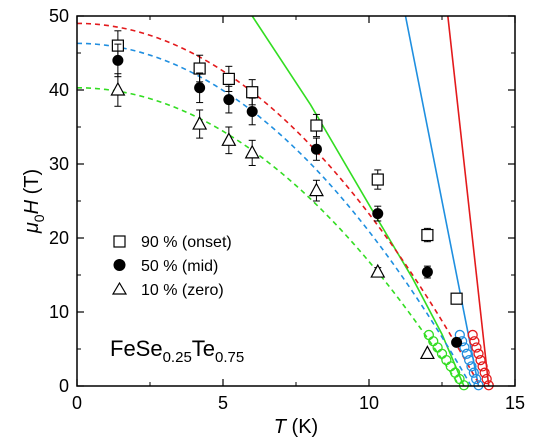  I want to click on y-tick-label: 30, so click(59, 164).